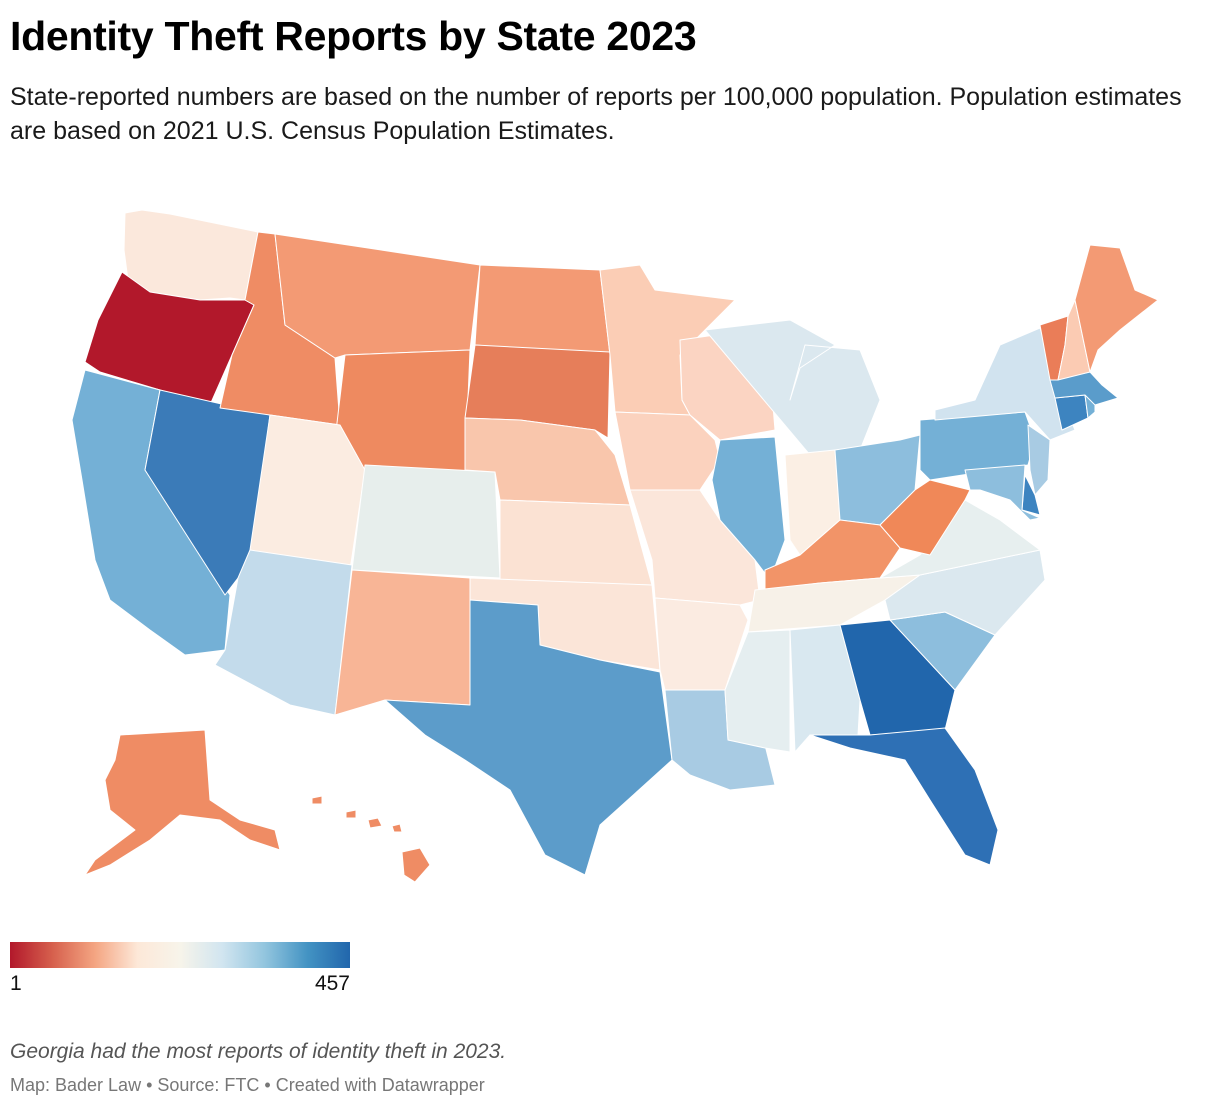 This screenshot has width=1220, height=1112. Describe the element at coordinates (180, 955) in the screenshot. I see `legend-gradient` at that location.